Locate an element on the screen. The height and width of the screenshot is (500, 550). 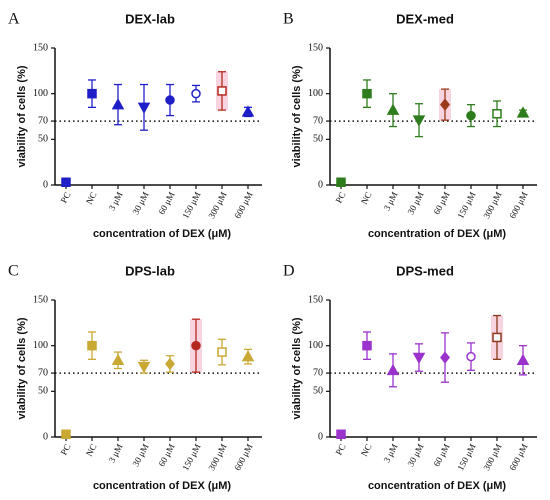
panel-label: C is located at coordinates (13, 271).